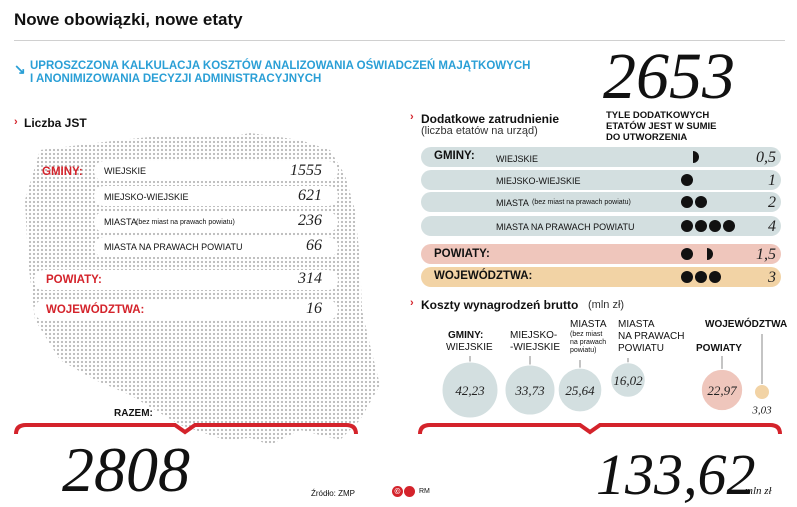 This screenshot has height=507, width=797. I want to click on costs-total-value: 133,62, so click(676, 474).